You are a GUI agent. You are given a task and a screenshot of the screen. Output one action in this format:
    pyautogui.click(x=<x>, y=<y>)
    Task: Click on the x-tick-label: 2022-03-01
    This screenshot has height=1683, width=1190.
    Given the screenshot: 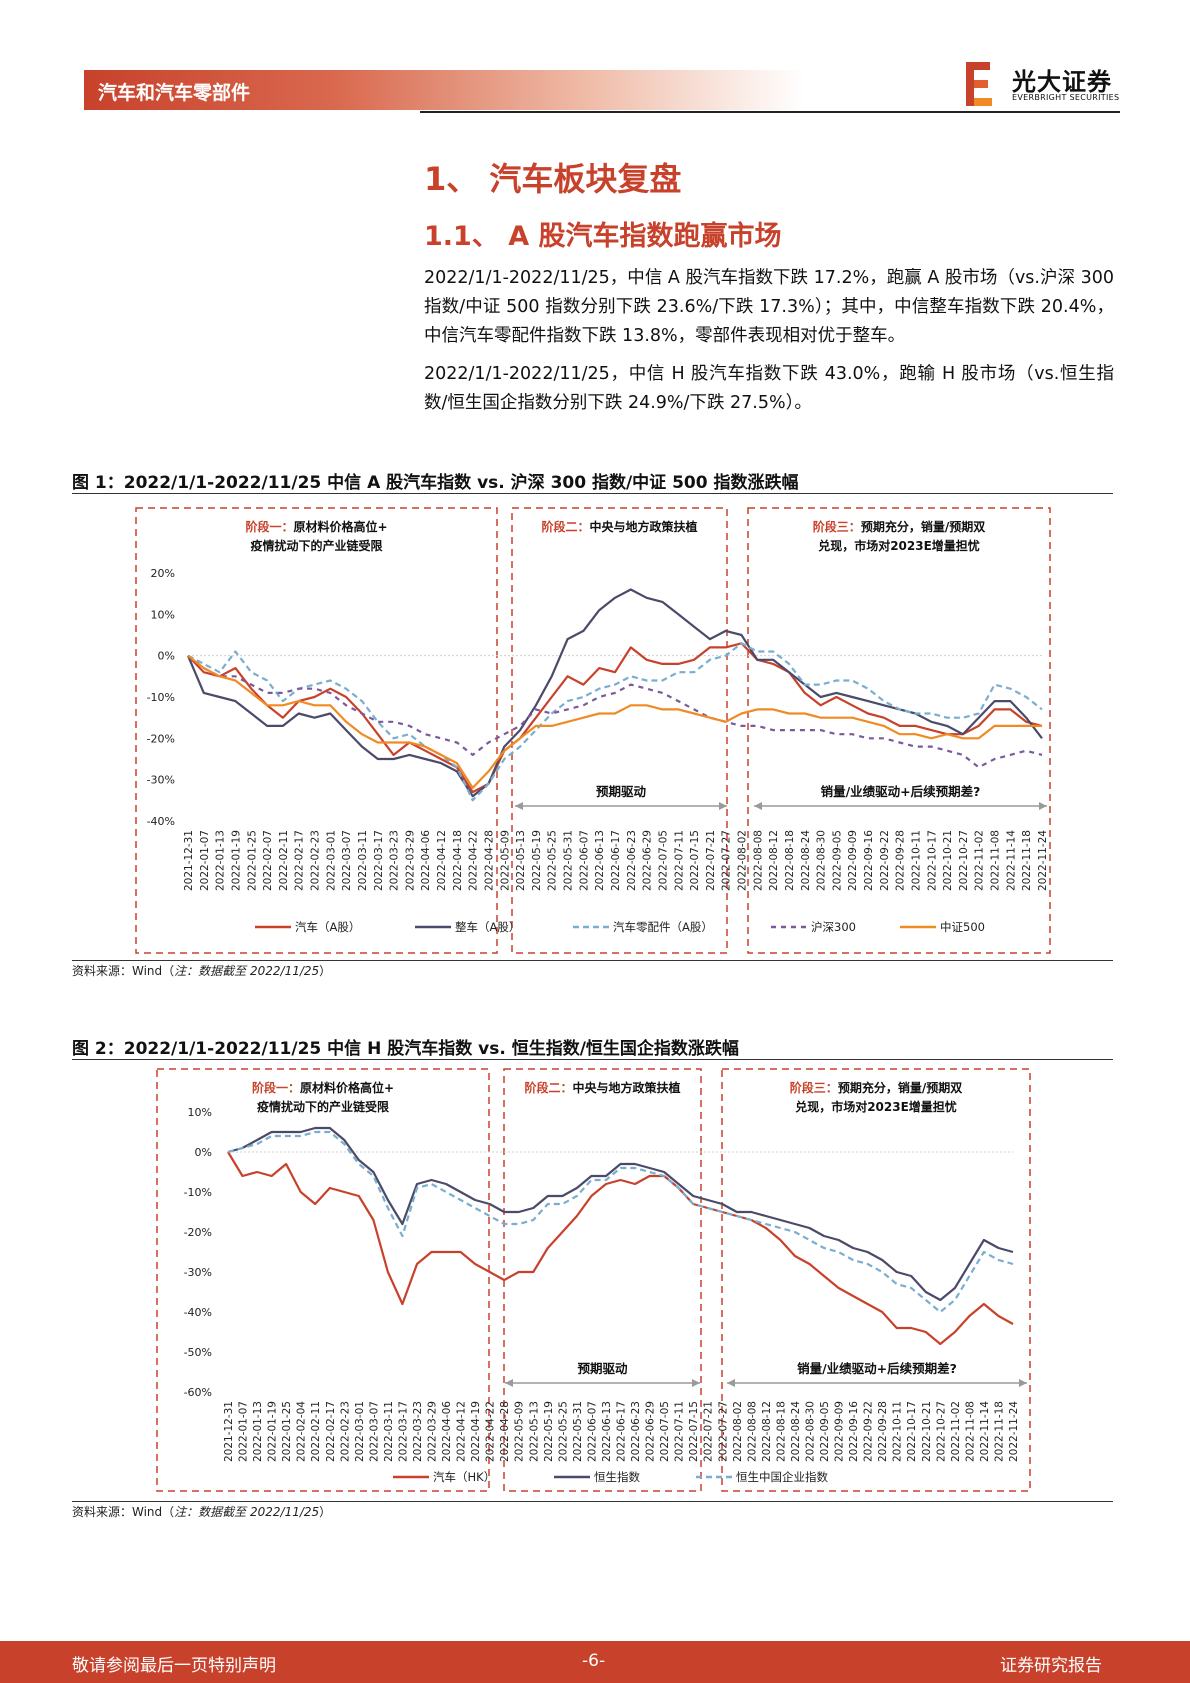 What is the action you would take?
    pyautogui.click(x=360, y=1431)
    